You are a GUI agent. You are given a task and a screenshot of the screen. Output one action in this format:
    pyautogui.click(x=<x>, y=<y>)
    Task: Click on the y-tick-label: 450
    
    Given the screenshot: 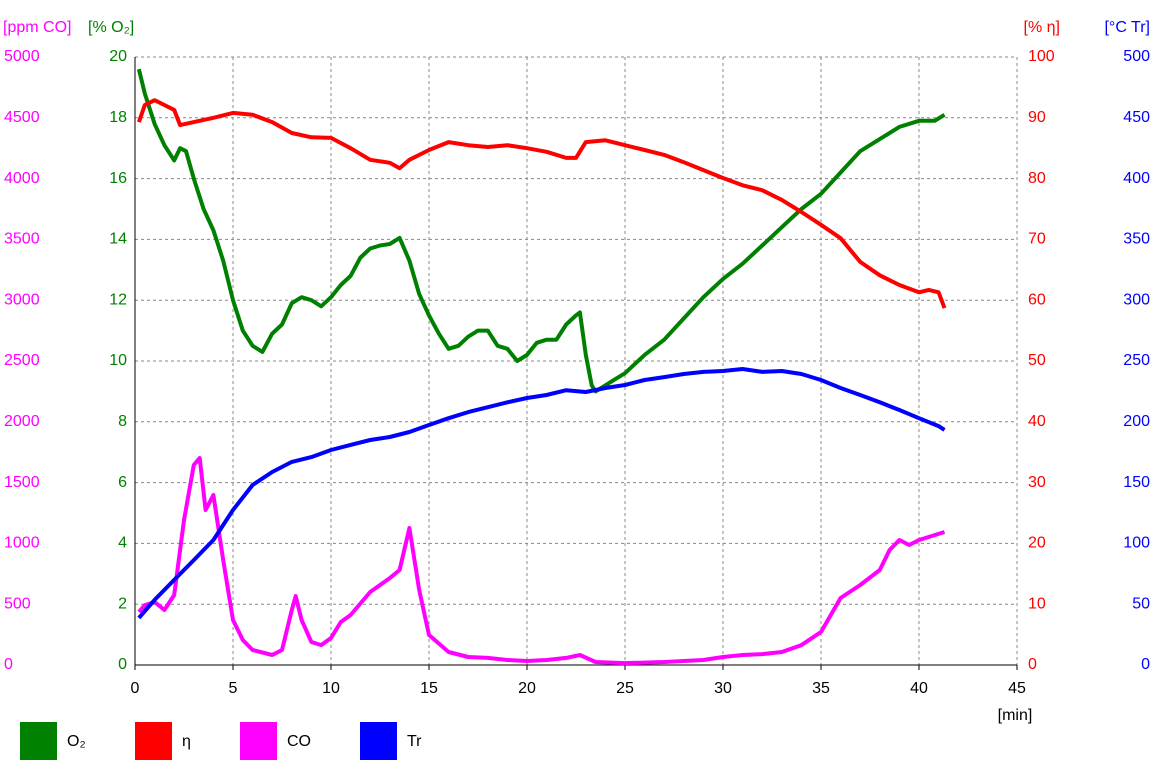 What is the action you would take?
    pyautogui.click(x=1136, y=117)
    